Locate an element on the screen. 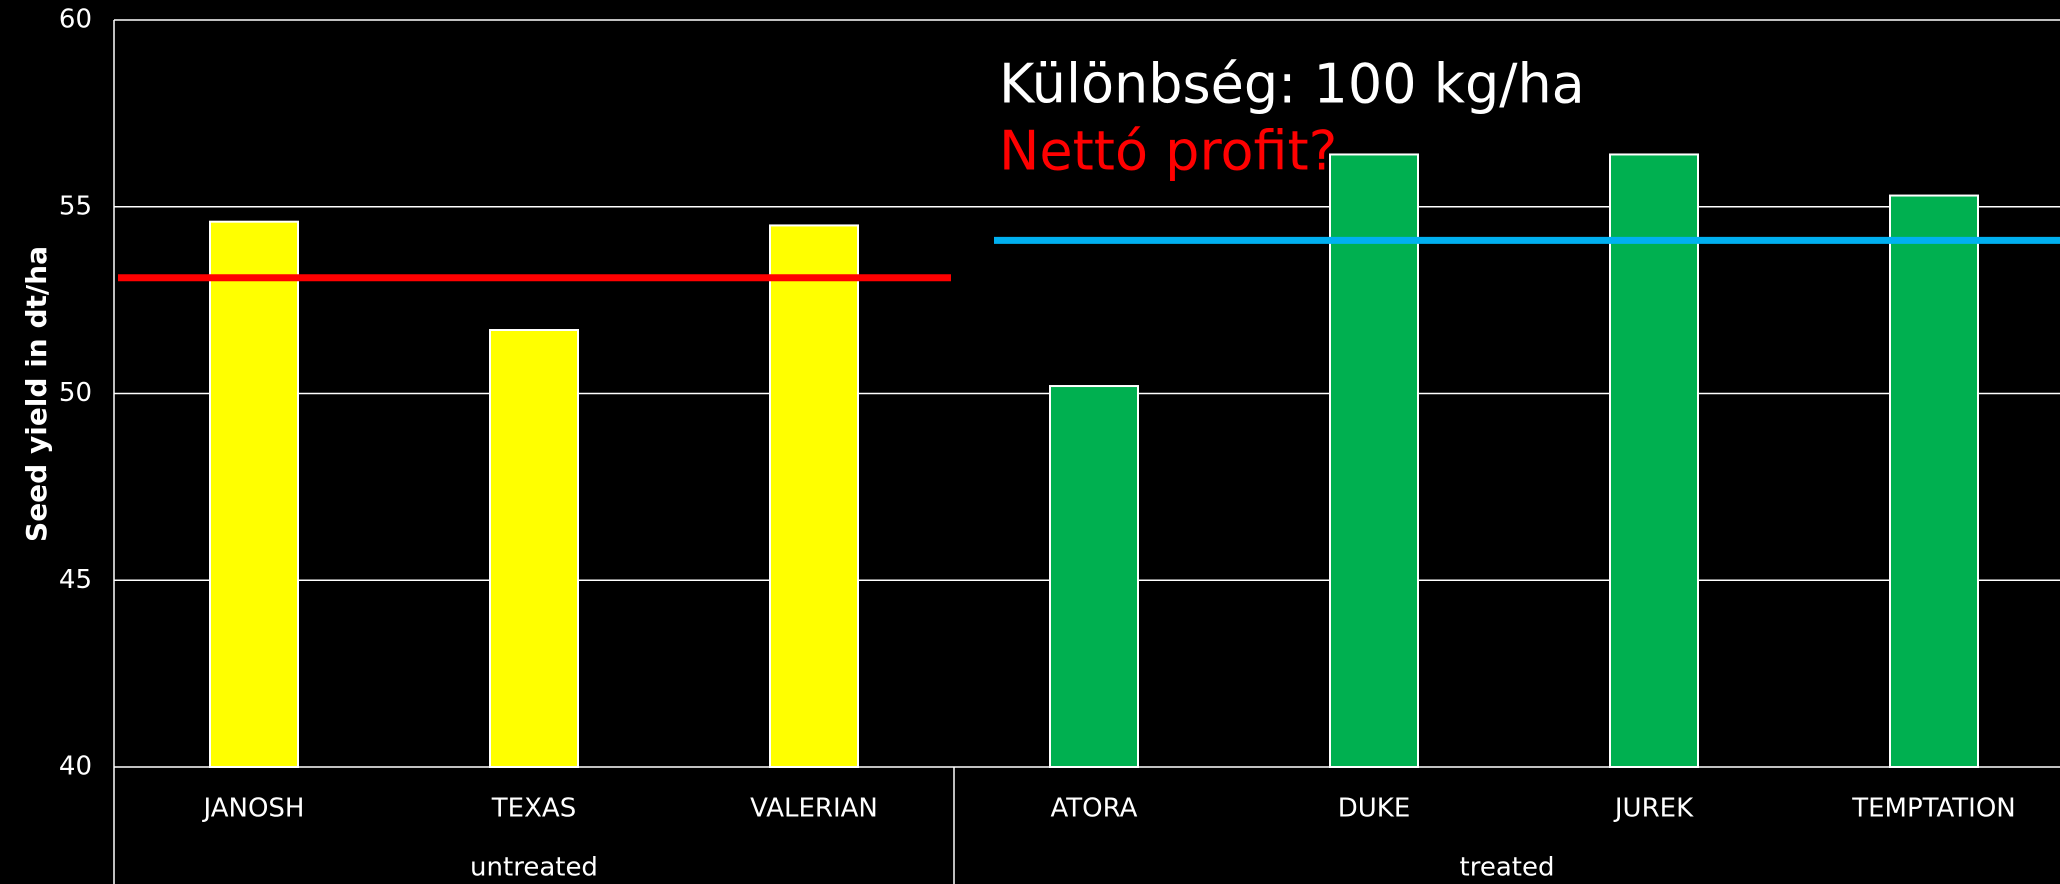 This screenshot has height=884, width=2060. y-tick-label: 50 is located at coordinates (75, 393).